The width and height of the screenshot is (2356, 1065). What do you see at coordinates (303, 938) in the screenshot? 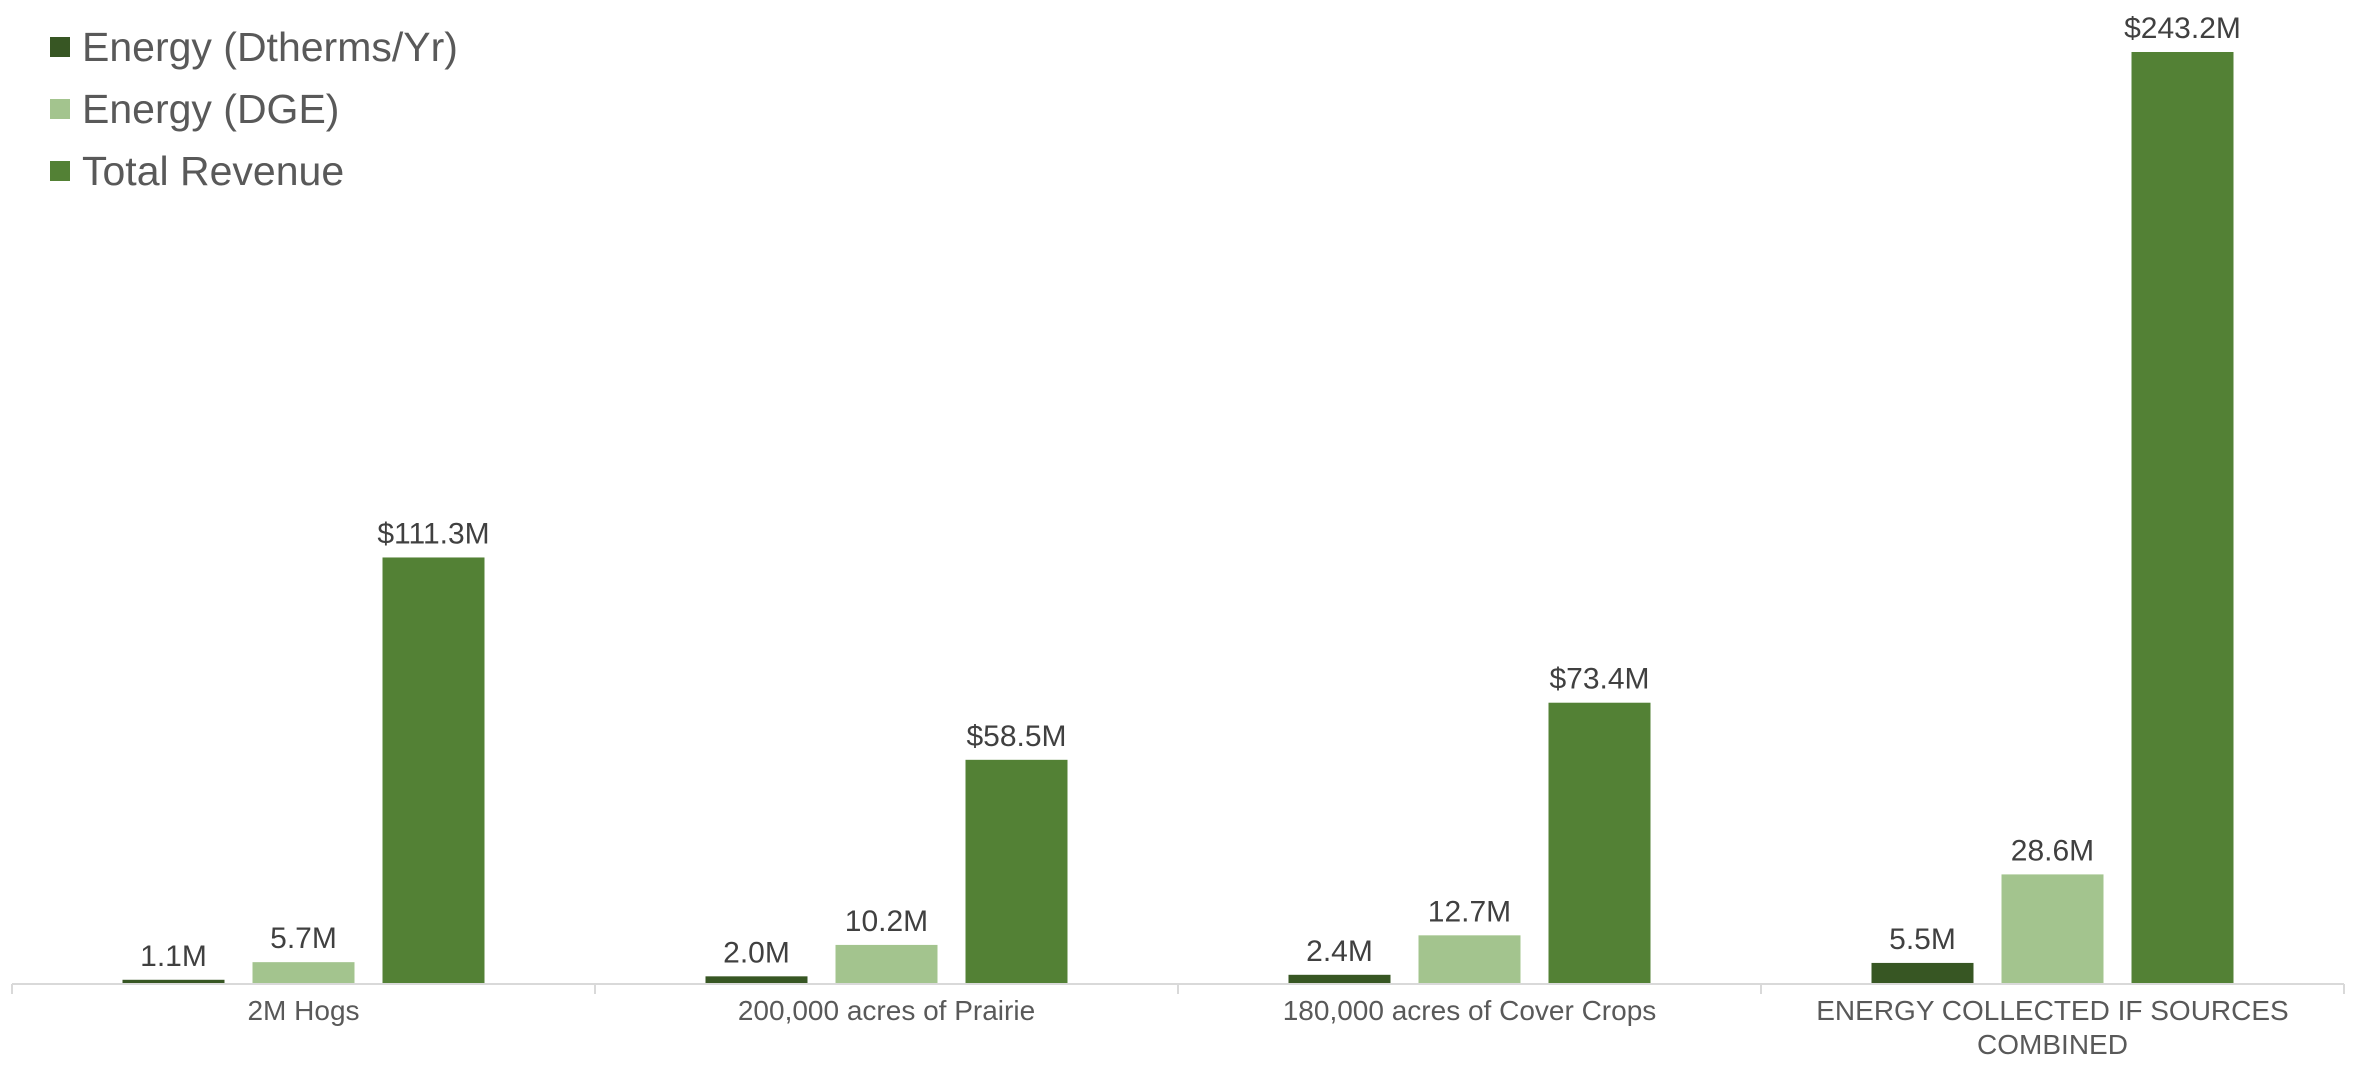
I see `data-label: 5.7M` at bounding box center [303, 938].